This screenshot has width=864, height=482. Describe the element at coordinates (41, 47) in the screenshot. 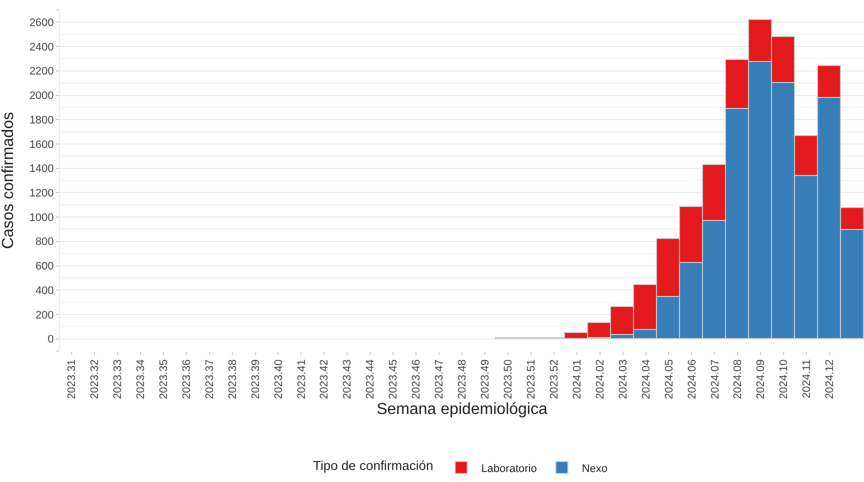

I see `y-tick-label: 2400` at that location.